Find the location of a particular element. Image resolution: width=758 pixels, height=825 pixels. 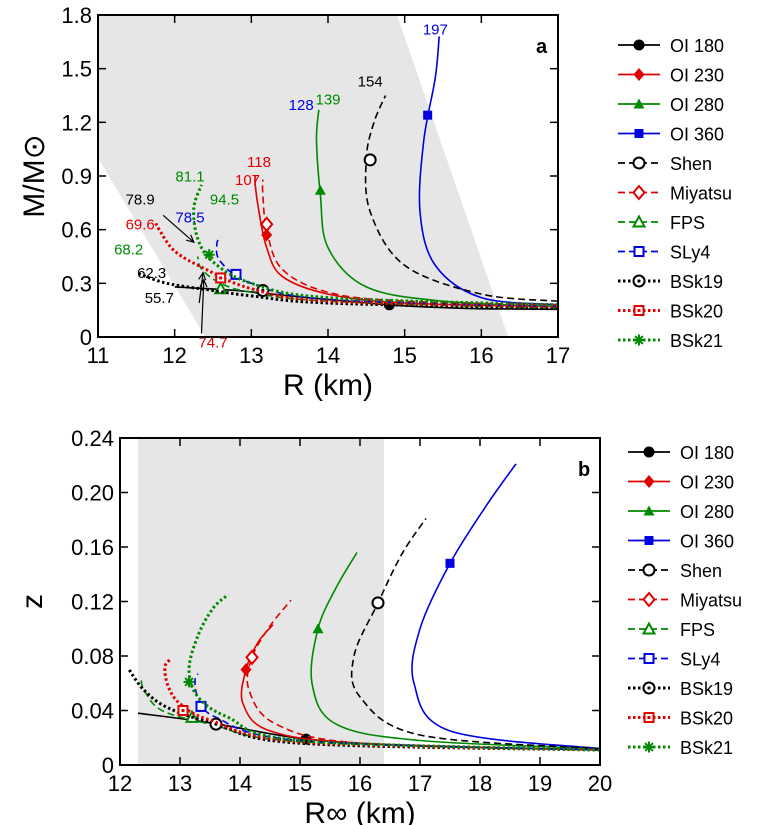

x-tick-label: 16 is located at coordinates (360, 783).